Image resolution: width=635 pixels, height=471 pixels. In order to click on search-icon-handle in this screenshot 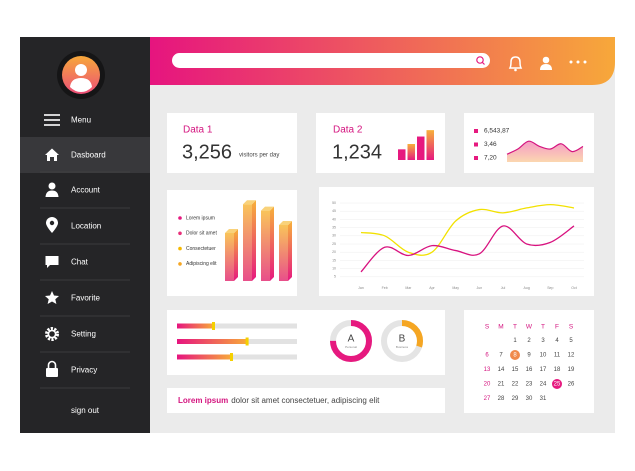, I will do `click(483, 63)`.